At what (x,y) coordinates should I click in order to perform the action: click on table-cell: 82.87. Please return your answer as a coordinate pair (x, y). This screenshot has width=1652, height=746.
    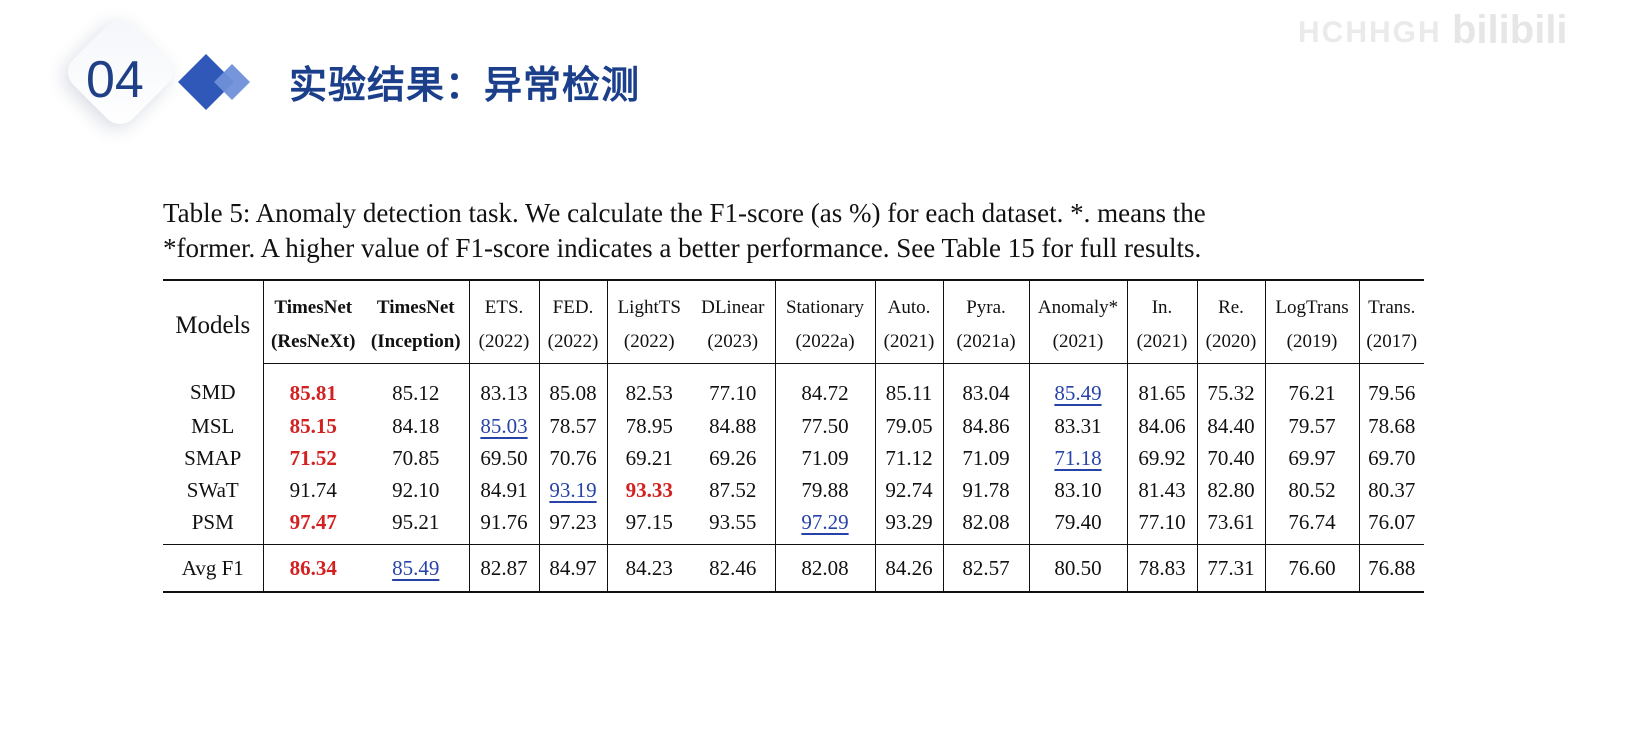
    Looking at the image, I should click on (504, 568).